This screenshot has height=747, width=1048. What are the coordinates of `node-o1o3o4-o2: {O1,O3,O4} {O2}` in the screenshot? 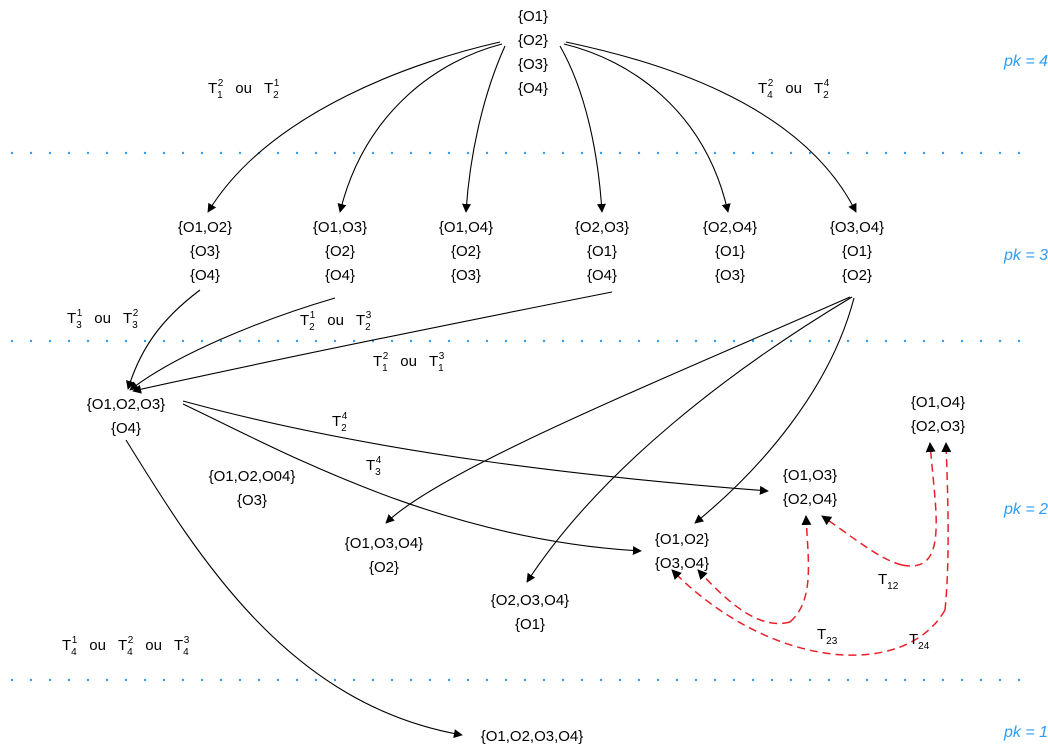 It's located at (384, 555).